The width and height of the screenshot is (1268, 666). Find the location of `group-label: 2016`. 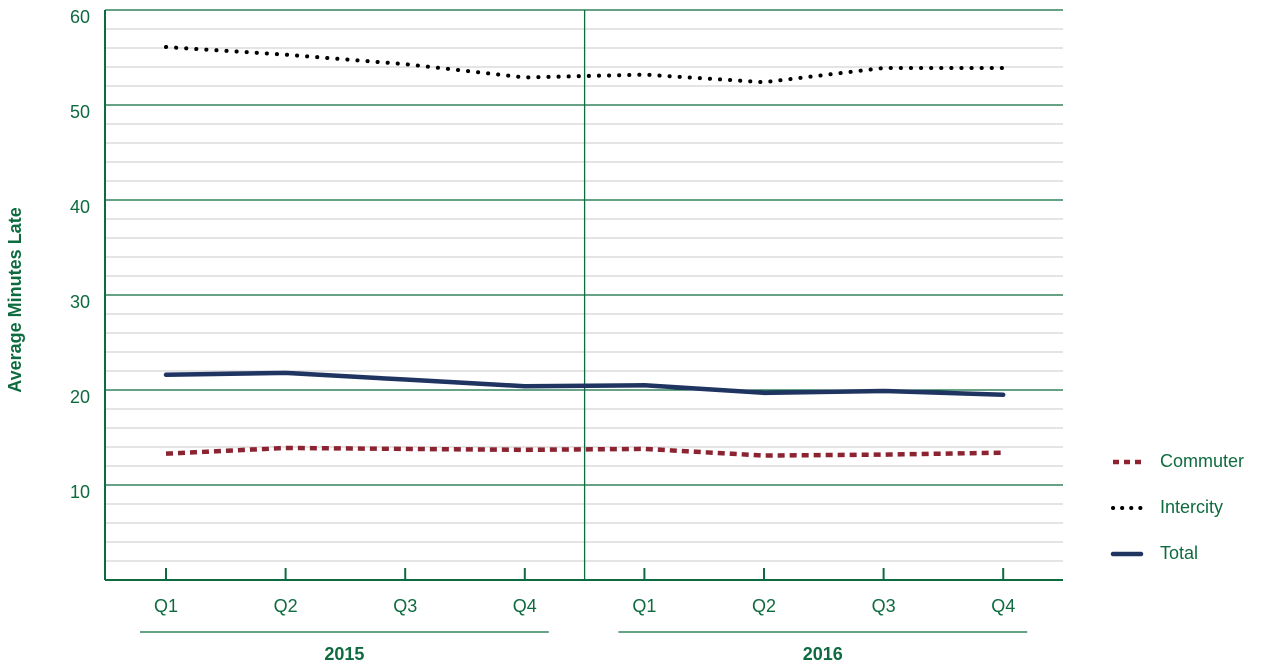

group-label: 2016 is located at coordinates (823, 654).